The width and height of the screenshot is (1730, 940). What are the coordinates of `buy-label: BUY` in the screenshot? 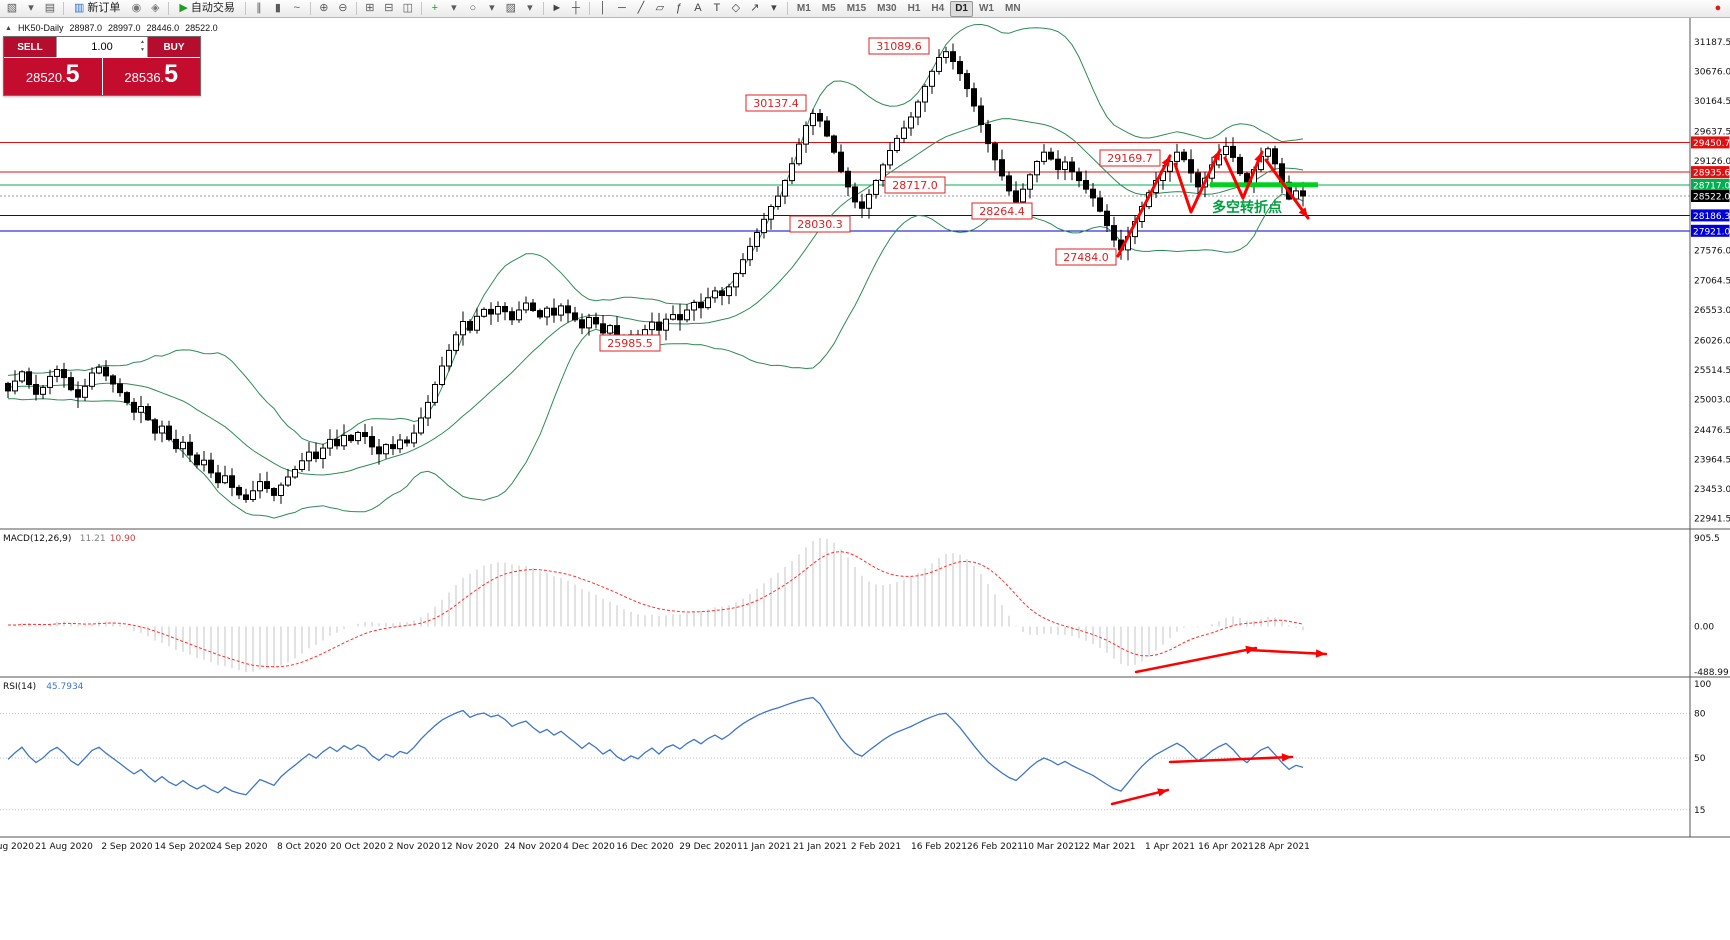 It's located at (174, 47).